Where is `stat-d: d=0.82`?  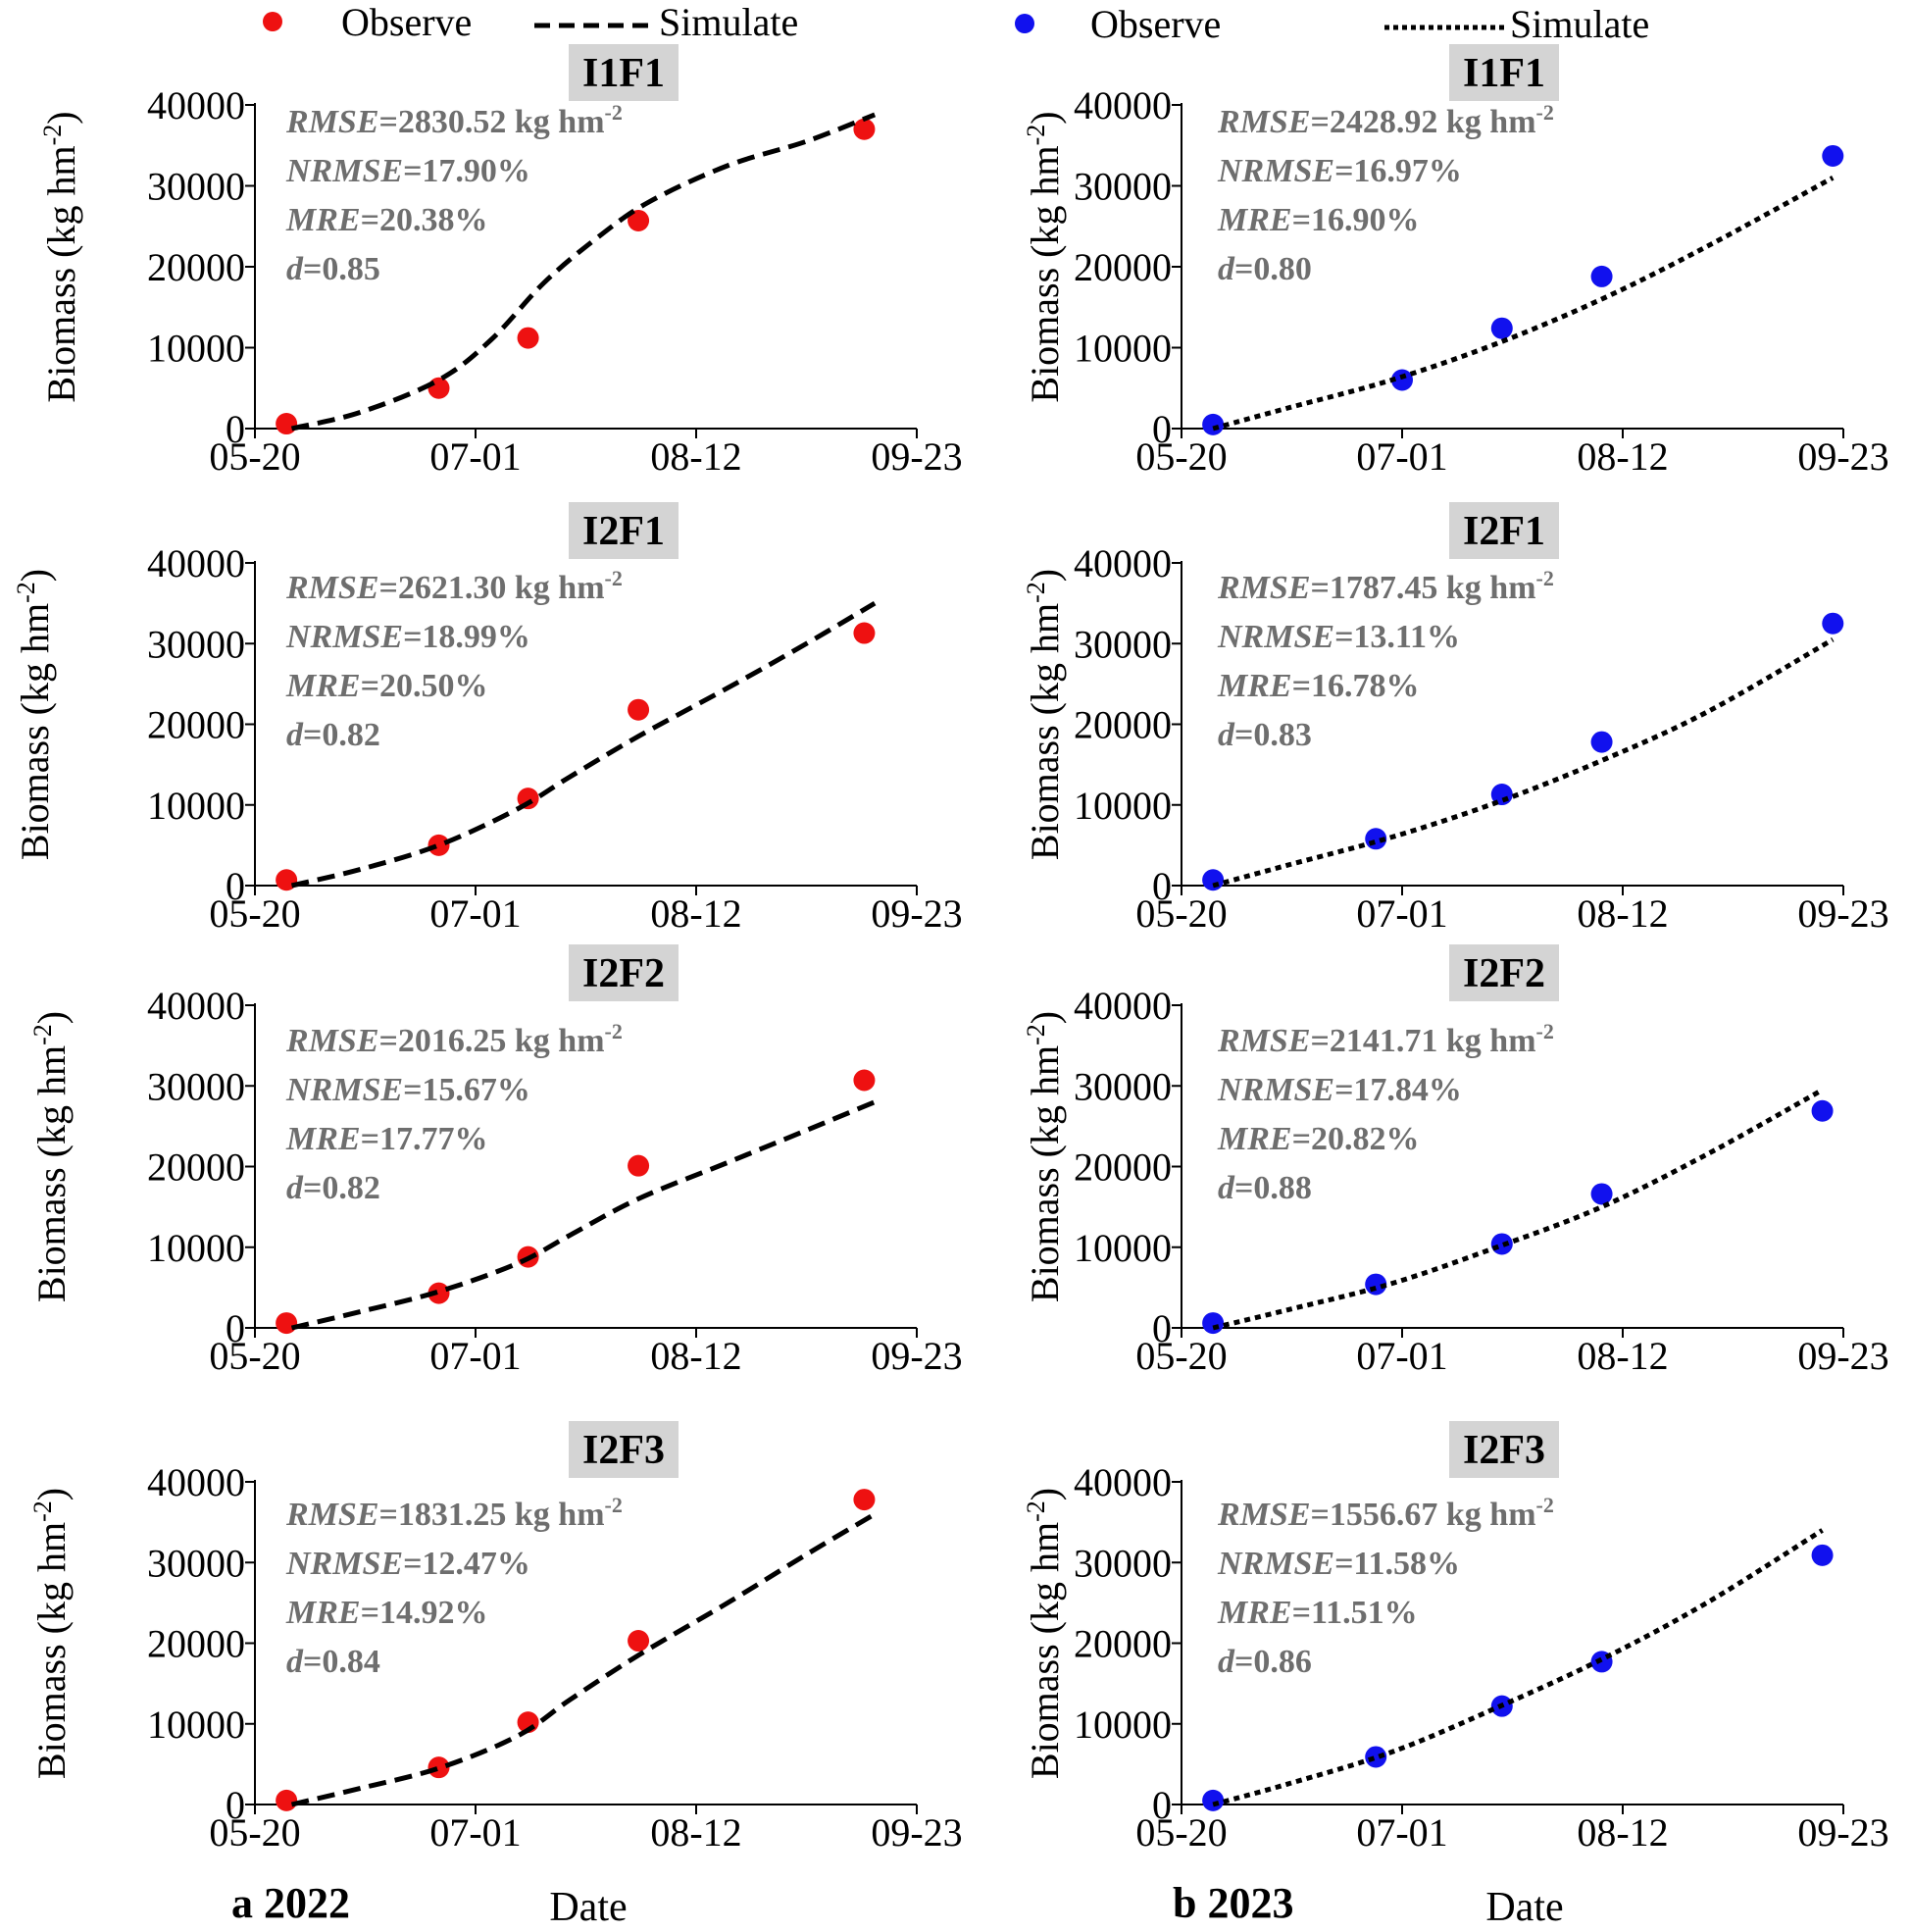 stat-d: d=0.82 is located at coordinates (333, 735).